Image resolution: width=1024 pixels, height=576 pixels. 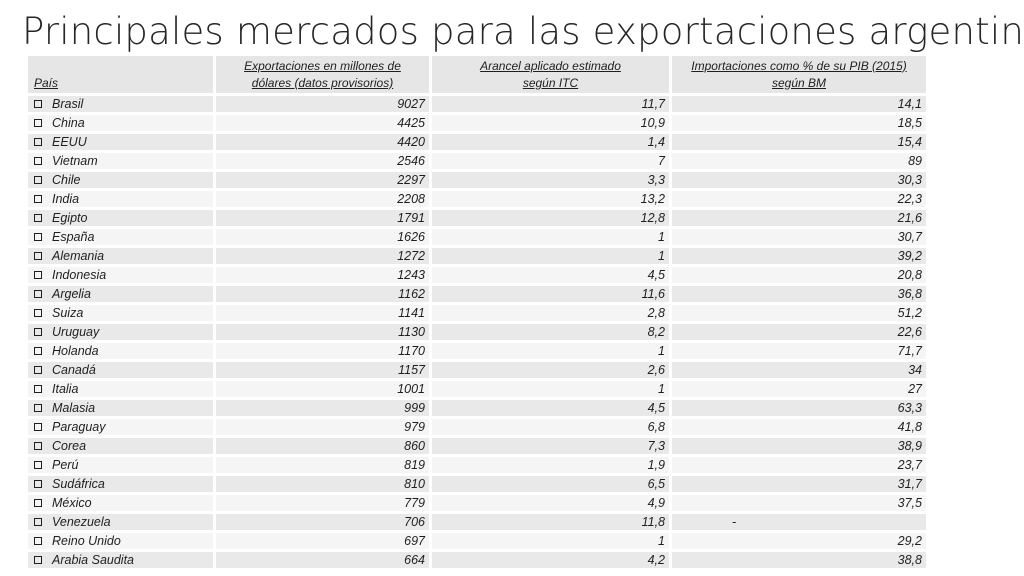 I want to click on cell-exportaciones: 819, so click(x=324, y=466).